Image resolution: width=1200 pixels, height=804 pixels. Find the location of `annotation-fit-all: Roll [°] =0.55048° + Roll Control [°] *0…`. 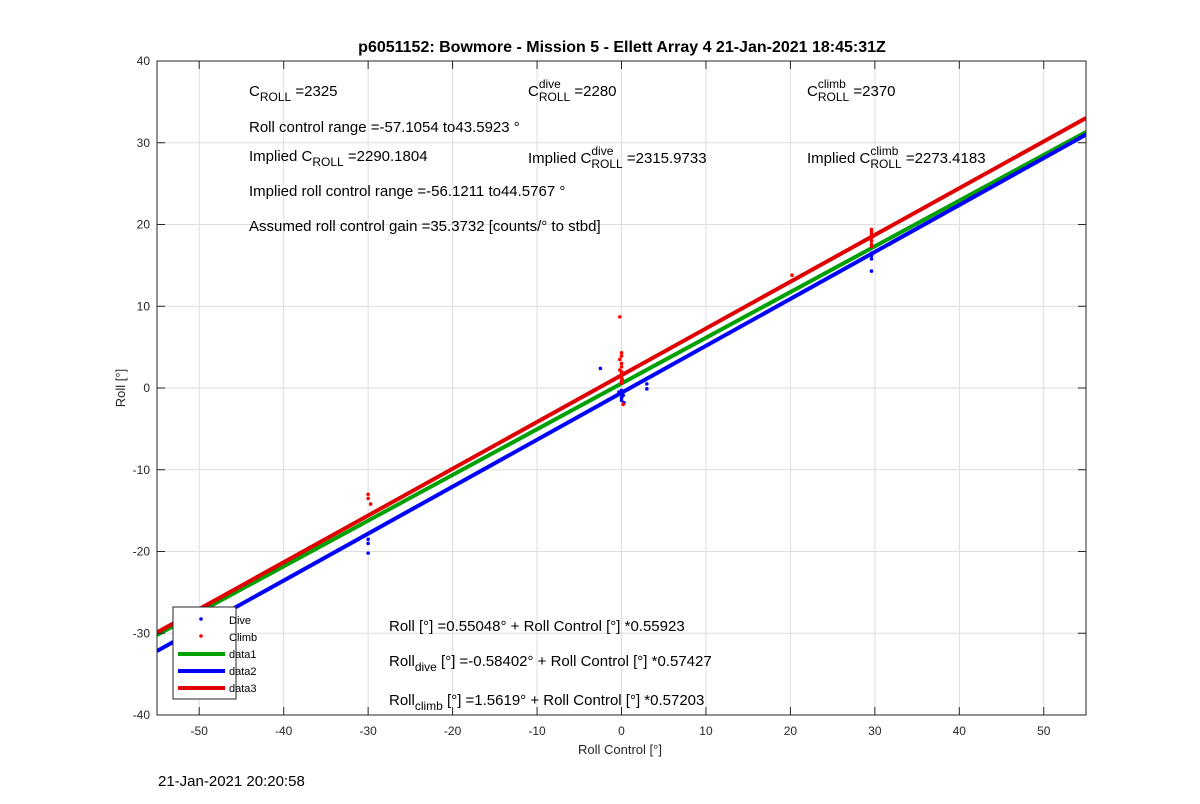

annotation-fit-all: Roll [°] =0.55048° + Roll Control [°] *0… is located at coordinates (537, 626).